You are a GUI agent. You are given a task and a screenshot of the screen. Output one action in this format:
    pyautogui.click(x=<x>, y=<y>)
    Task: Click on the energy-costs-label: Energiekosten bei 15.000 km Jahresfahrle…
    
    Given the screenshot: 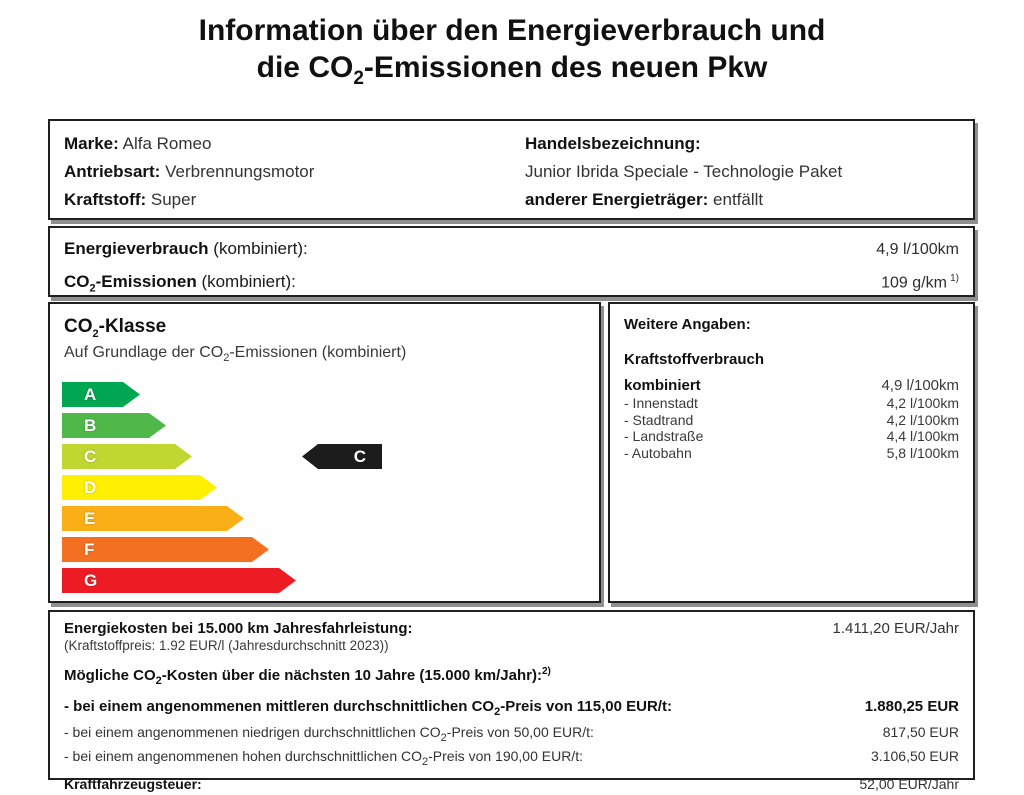 What is the action you would take?
    pyautogui.click(x=238, y=628)
    